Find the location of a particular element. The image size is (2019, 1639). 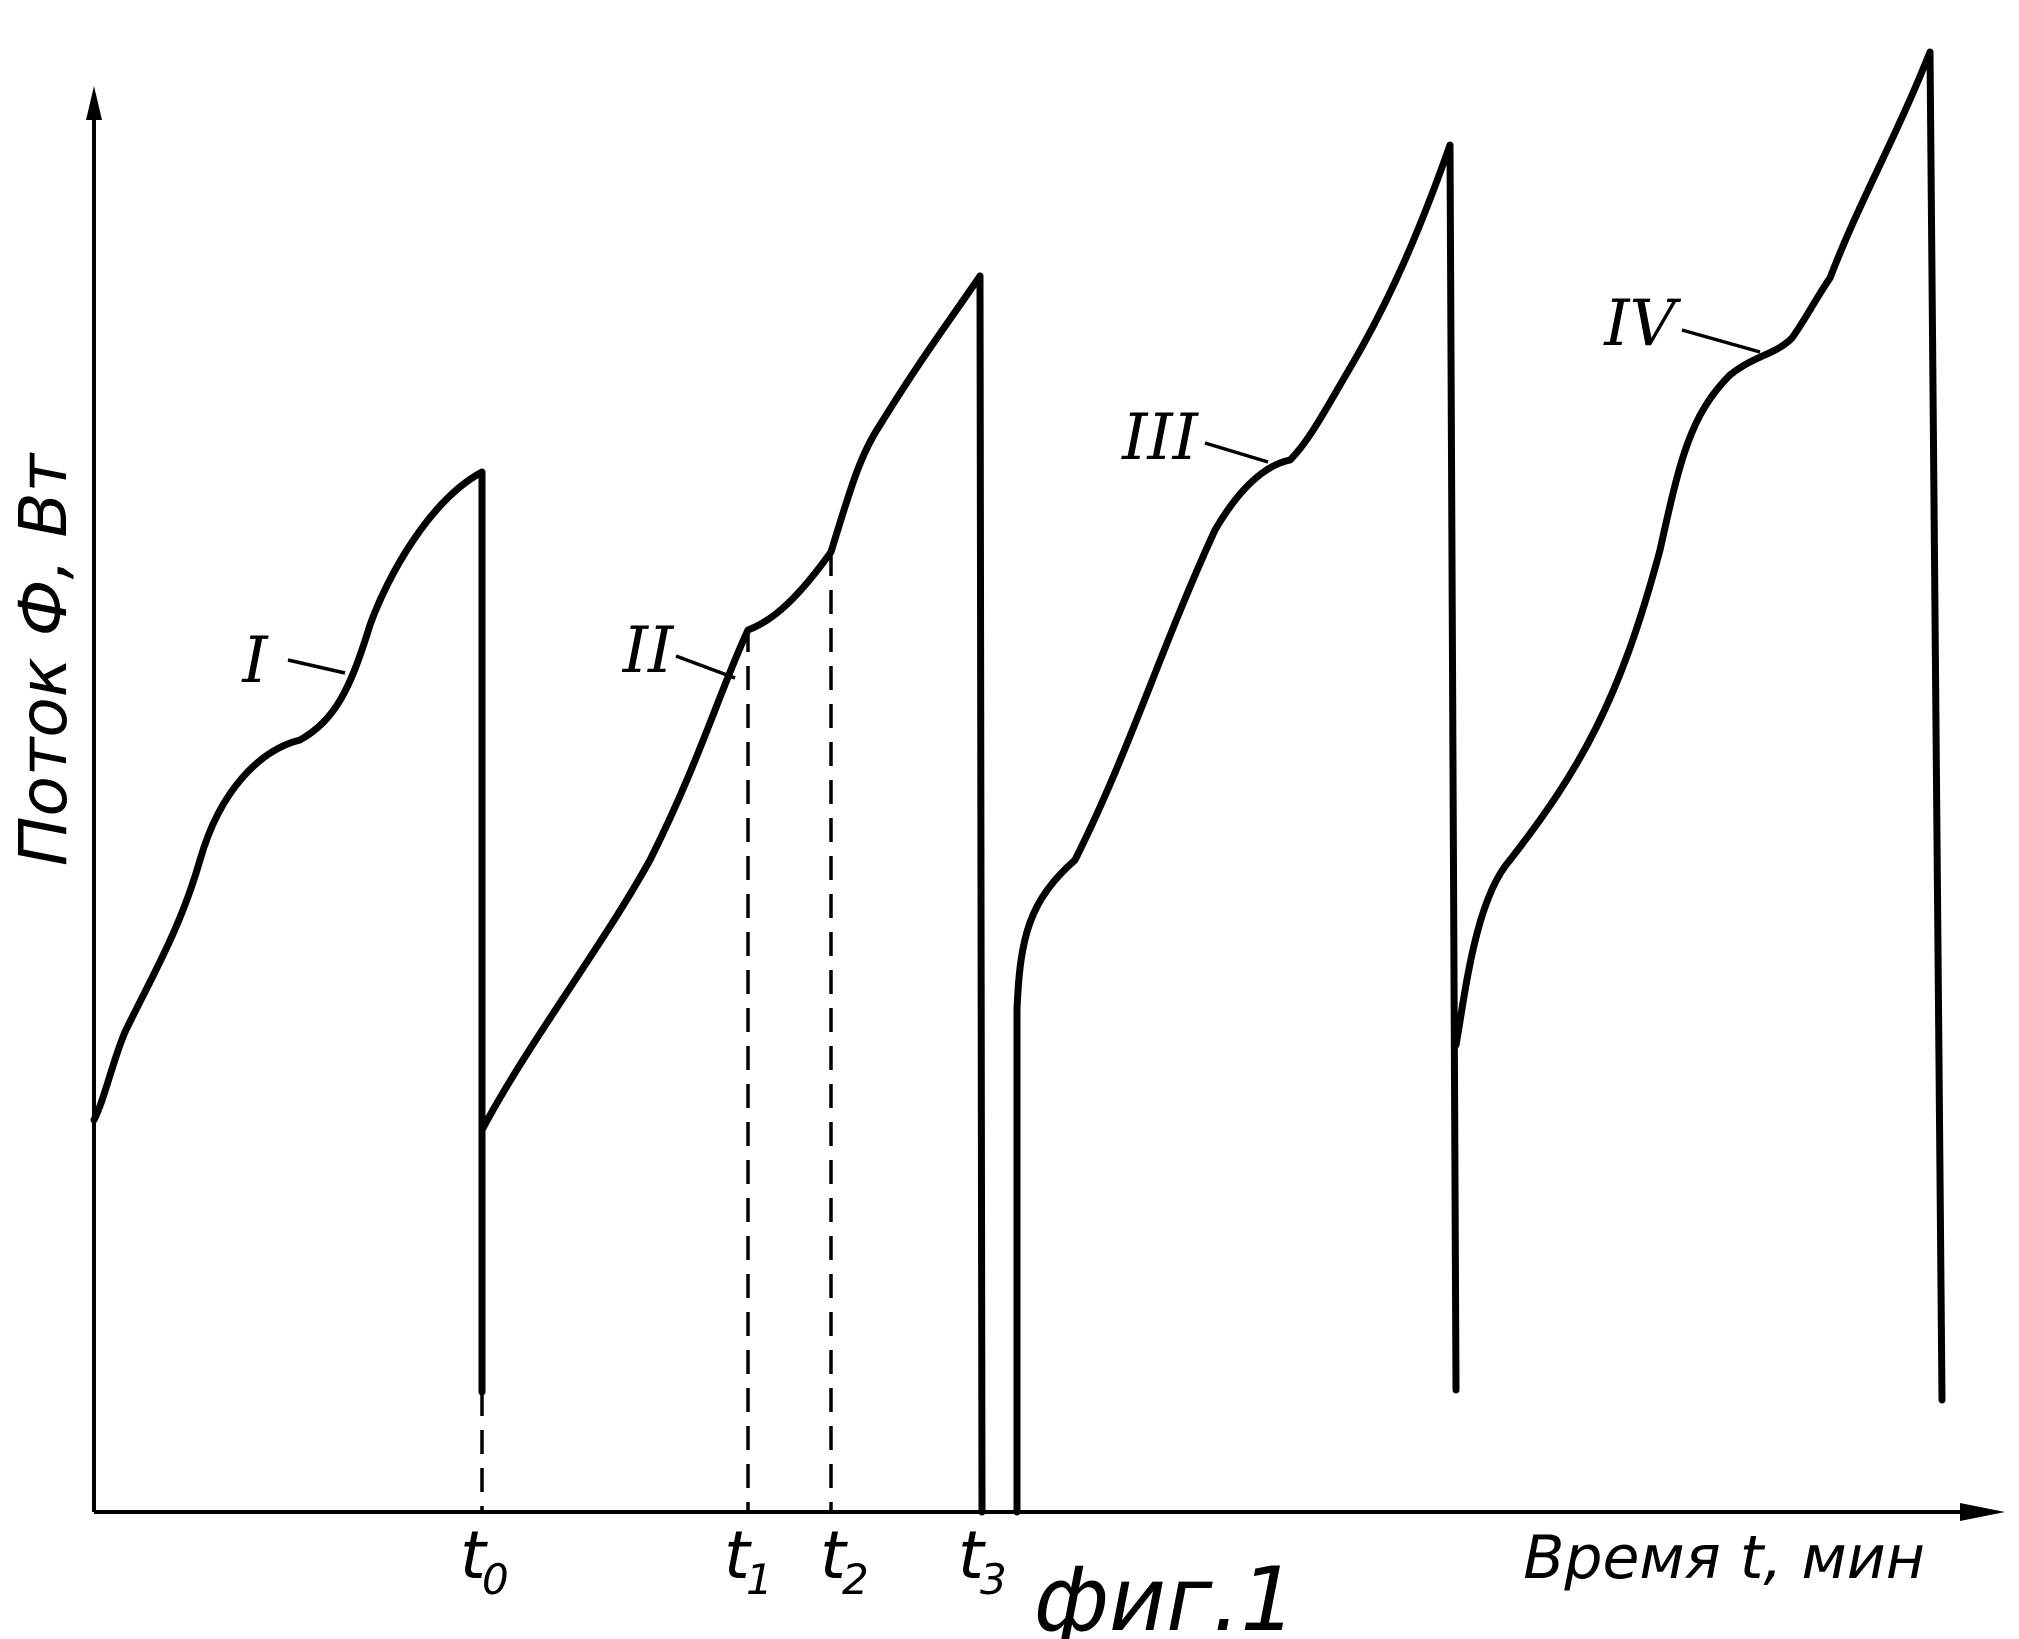

tick-label-t3-sub: 3 is located at coordinates (993, 1579).